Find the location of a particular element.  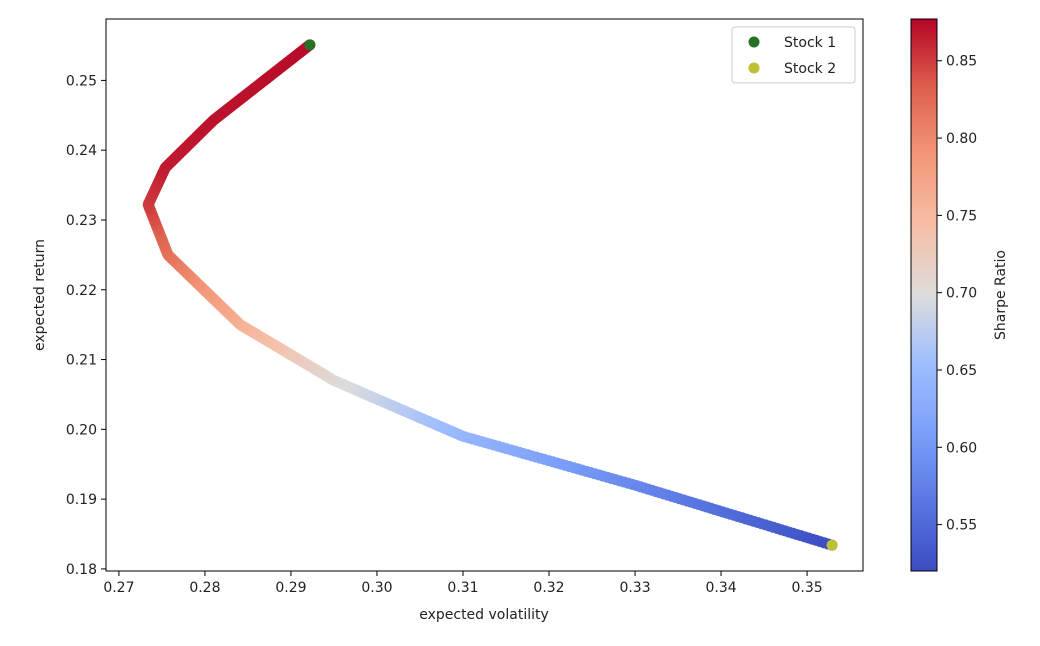

legend-box is located at coordinates (793, 55).